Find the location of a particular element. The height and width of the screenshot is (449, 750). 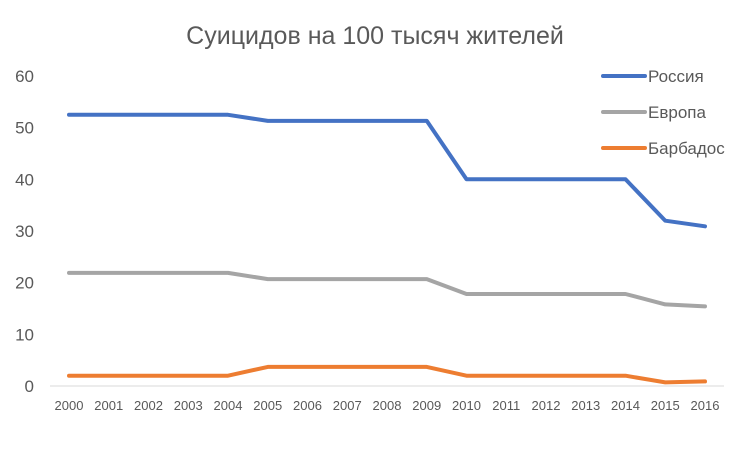

x-tick-label: 2012 is located at coordinates (546, 405).